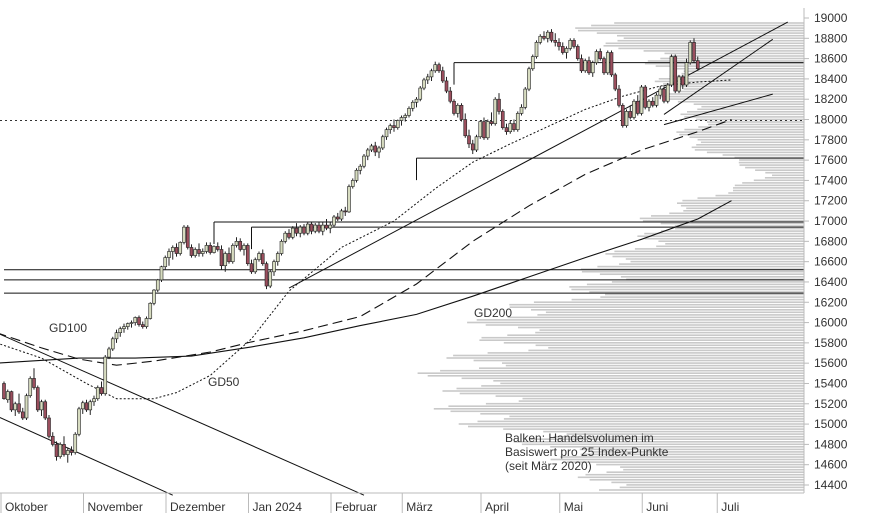 The image size is (874, 520). I want to click on trend-line-upper-channel, so click(182, 414).